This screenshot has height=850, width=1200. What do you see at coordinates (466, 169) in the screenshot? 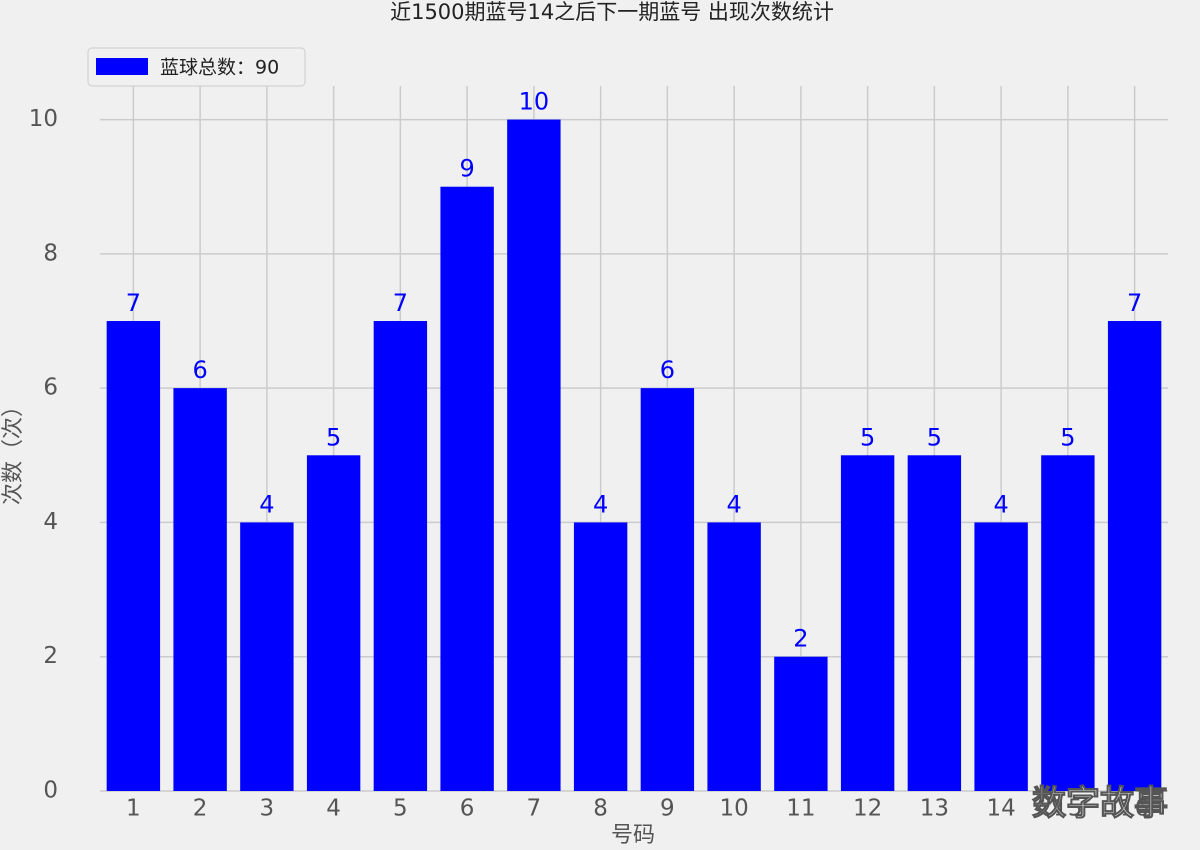
I see `value-label: 9` at bounding box center [466, 169].